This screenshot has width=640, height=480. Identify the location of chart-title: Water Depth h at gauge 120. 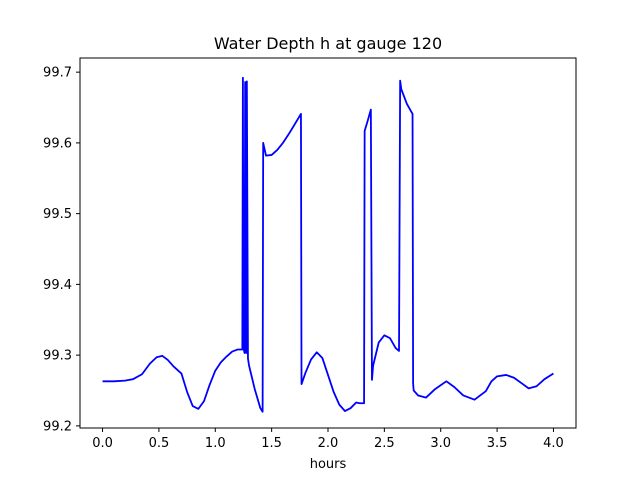
(328, 43).